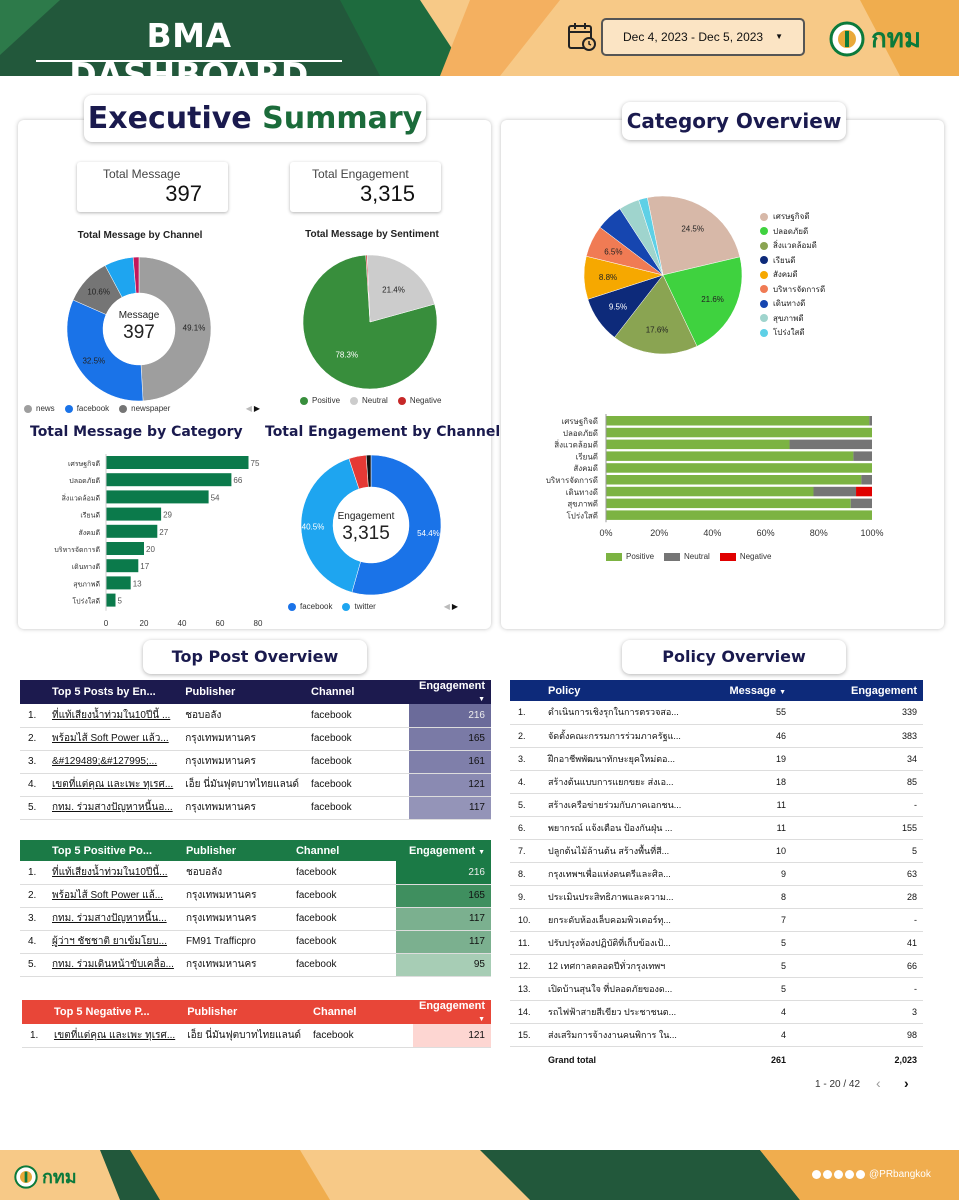 The height and width of the screenshot is (1200, 959). What do you see at coordinates (703, 37) in the screenshot?
I see `date-range-selector: Dec 4, 2023 - Dec 5, 2023 ▼` at bounding box center [703, 37].